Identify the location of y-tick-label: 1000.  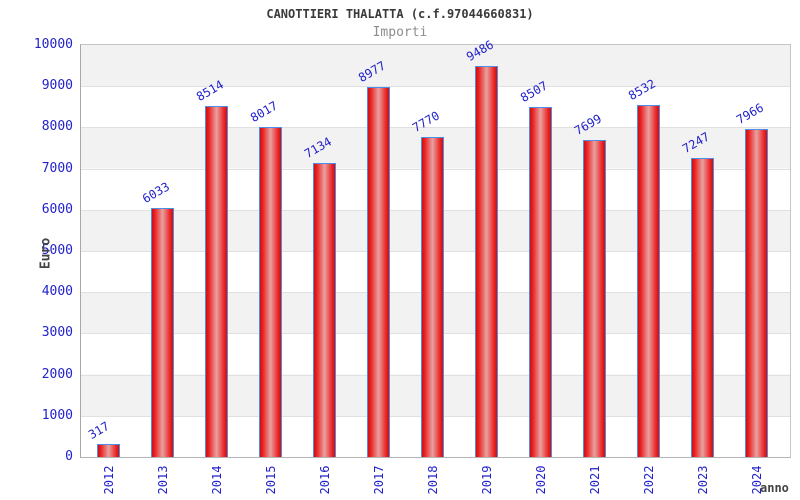
(57, 415).